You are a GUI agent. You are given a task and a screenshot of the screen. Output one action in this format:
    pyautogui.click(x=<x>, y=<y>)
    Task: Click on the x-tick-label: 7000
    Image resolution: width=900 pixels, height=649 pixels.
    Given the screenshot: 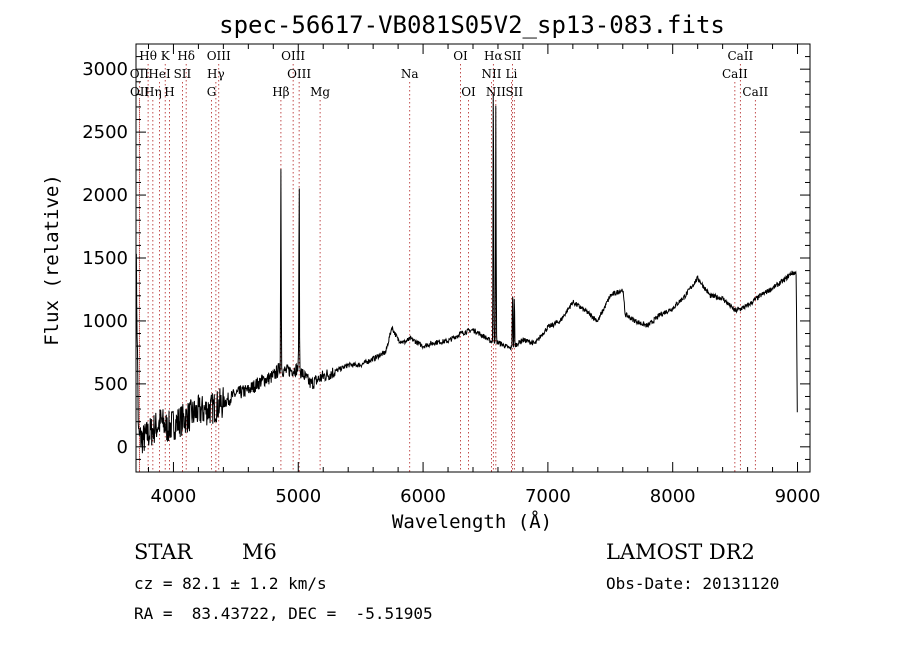 What is the action you would take?
    pyautogui.click(x=548, y=496)
    